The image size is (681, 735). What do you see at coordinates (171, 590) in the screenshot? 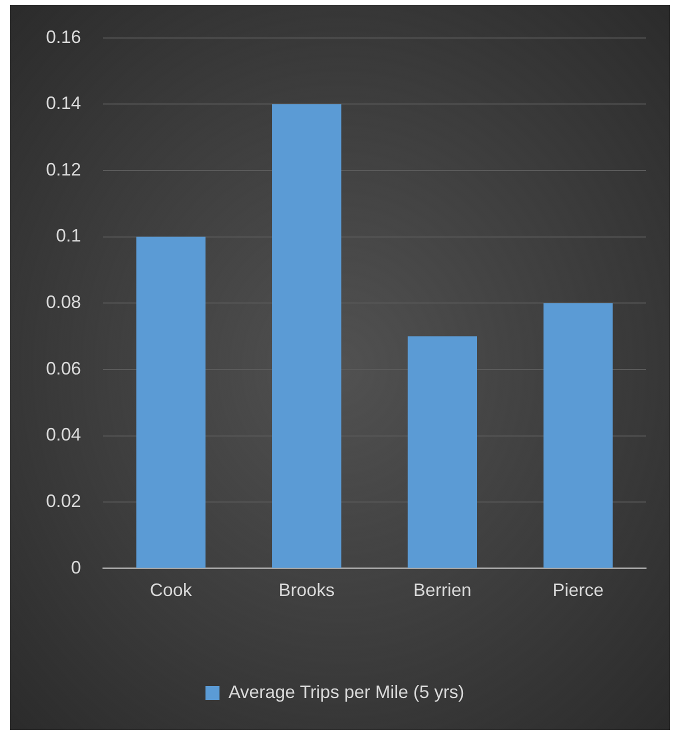
I see `x-tick-label: Cook` at bounding box center [171, 590].